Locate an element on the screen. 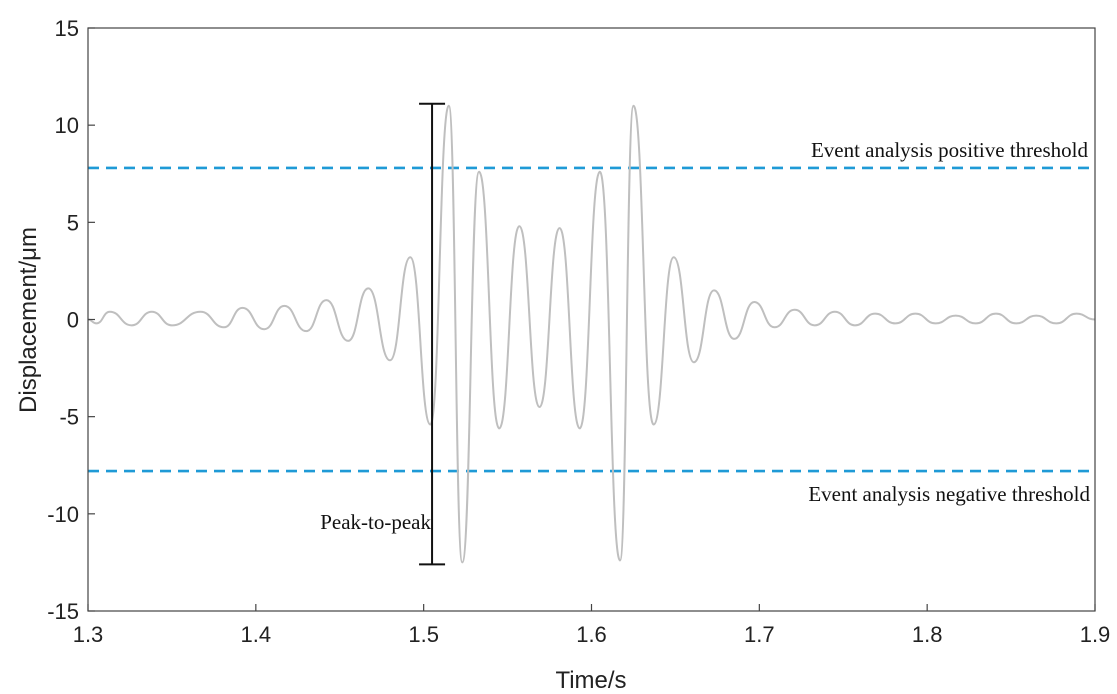 The height and width of the screenshot is (694, 1117). peak-to-peak-marker is located at coordinates (432, 334).